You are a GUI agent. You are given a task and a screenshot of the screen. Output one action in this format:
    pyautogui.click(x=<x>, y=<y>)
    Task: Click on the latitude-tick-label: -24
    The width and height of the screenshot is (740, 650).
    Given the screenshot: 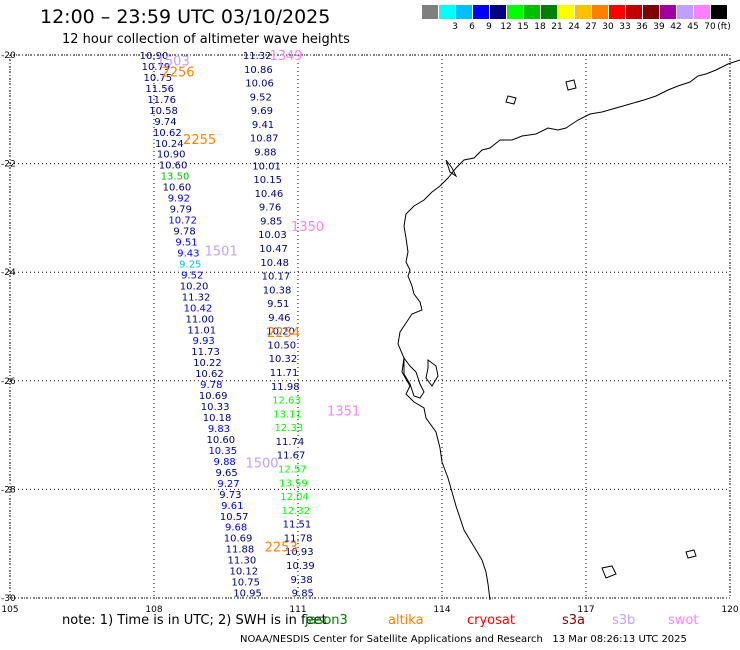 What is the action you would take?
    pyautogui.click(x=8, y=273)
    